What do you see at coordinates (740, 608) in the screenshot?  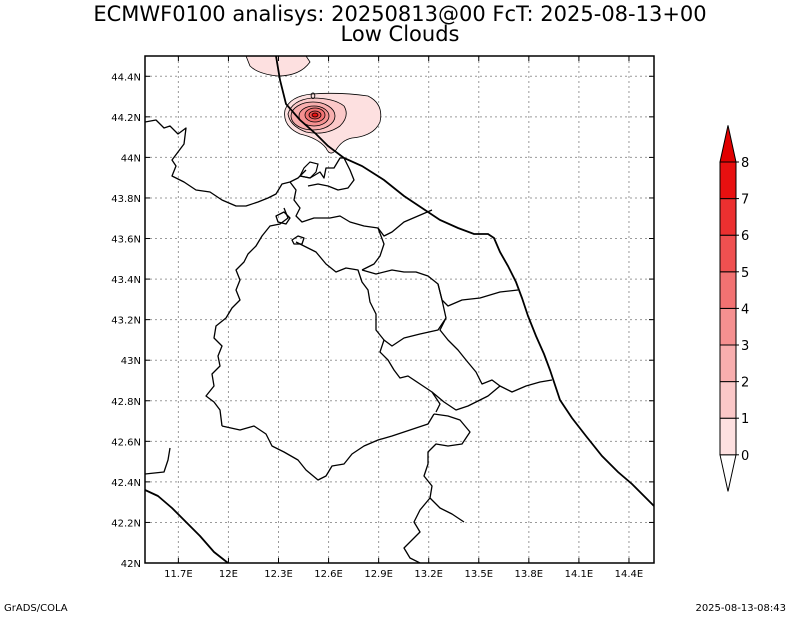 I see `footer-timestamp: 2025-08-13-08:43` at bounding box center [740, 608].